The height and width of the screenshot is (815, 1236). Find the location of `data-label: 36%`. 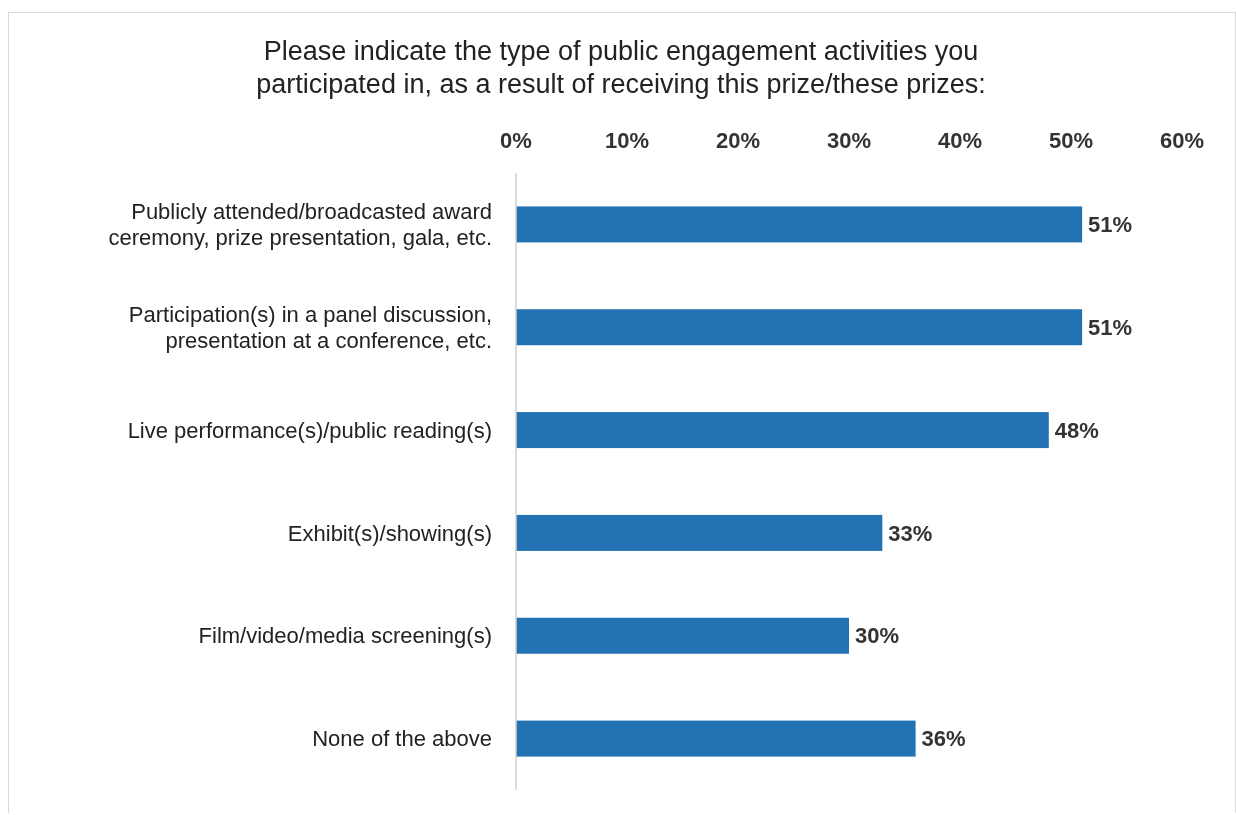

data-label: 36% is located at coordinates (943, 739).